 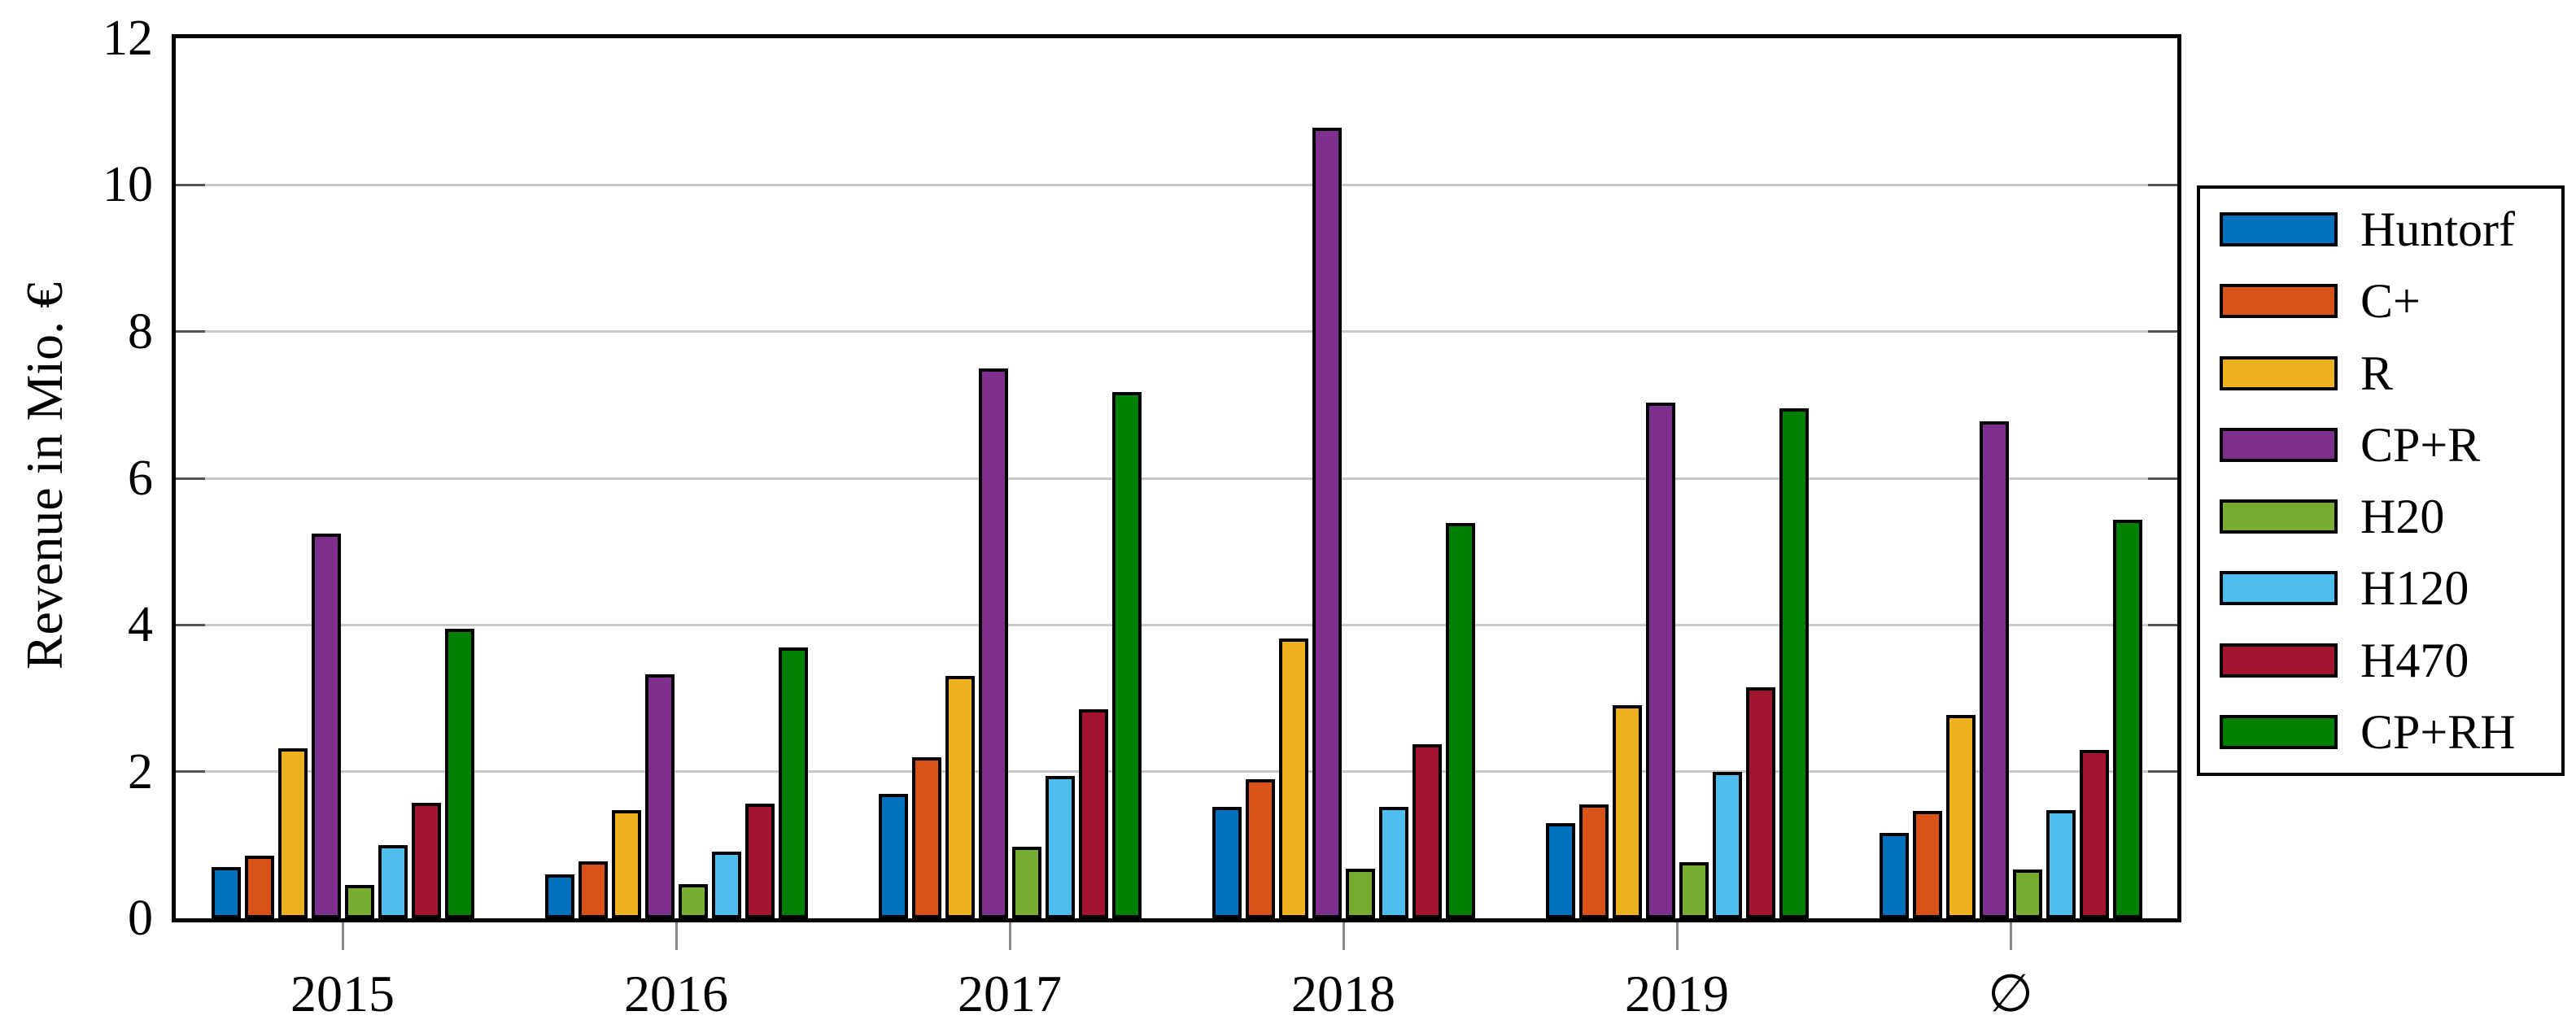 I want to click on y-tick-label-6: 6, so click(x=140, y=478).